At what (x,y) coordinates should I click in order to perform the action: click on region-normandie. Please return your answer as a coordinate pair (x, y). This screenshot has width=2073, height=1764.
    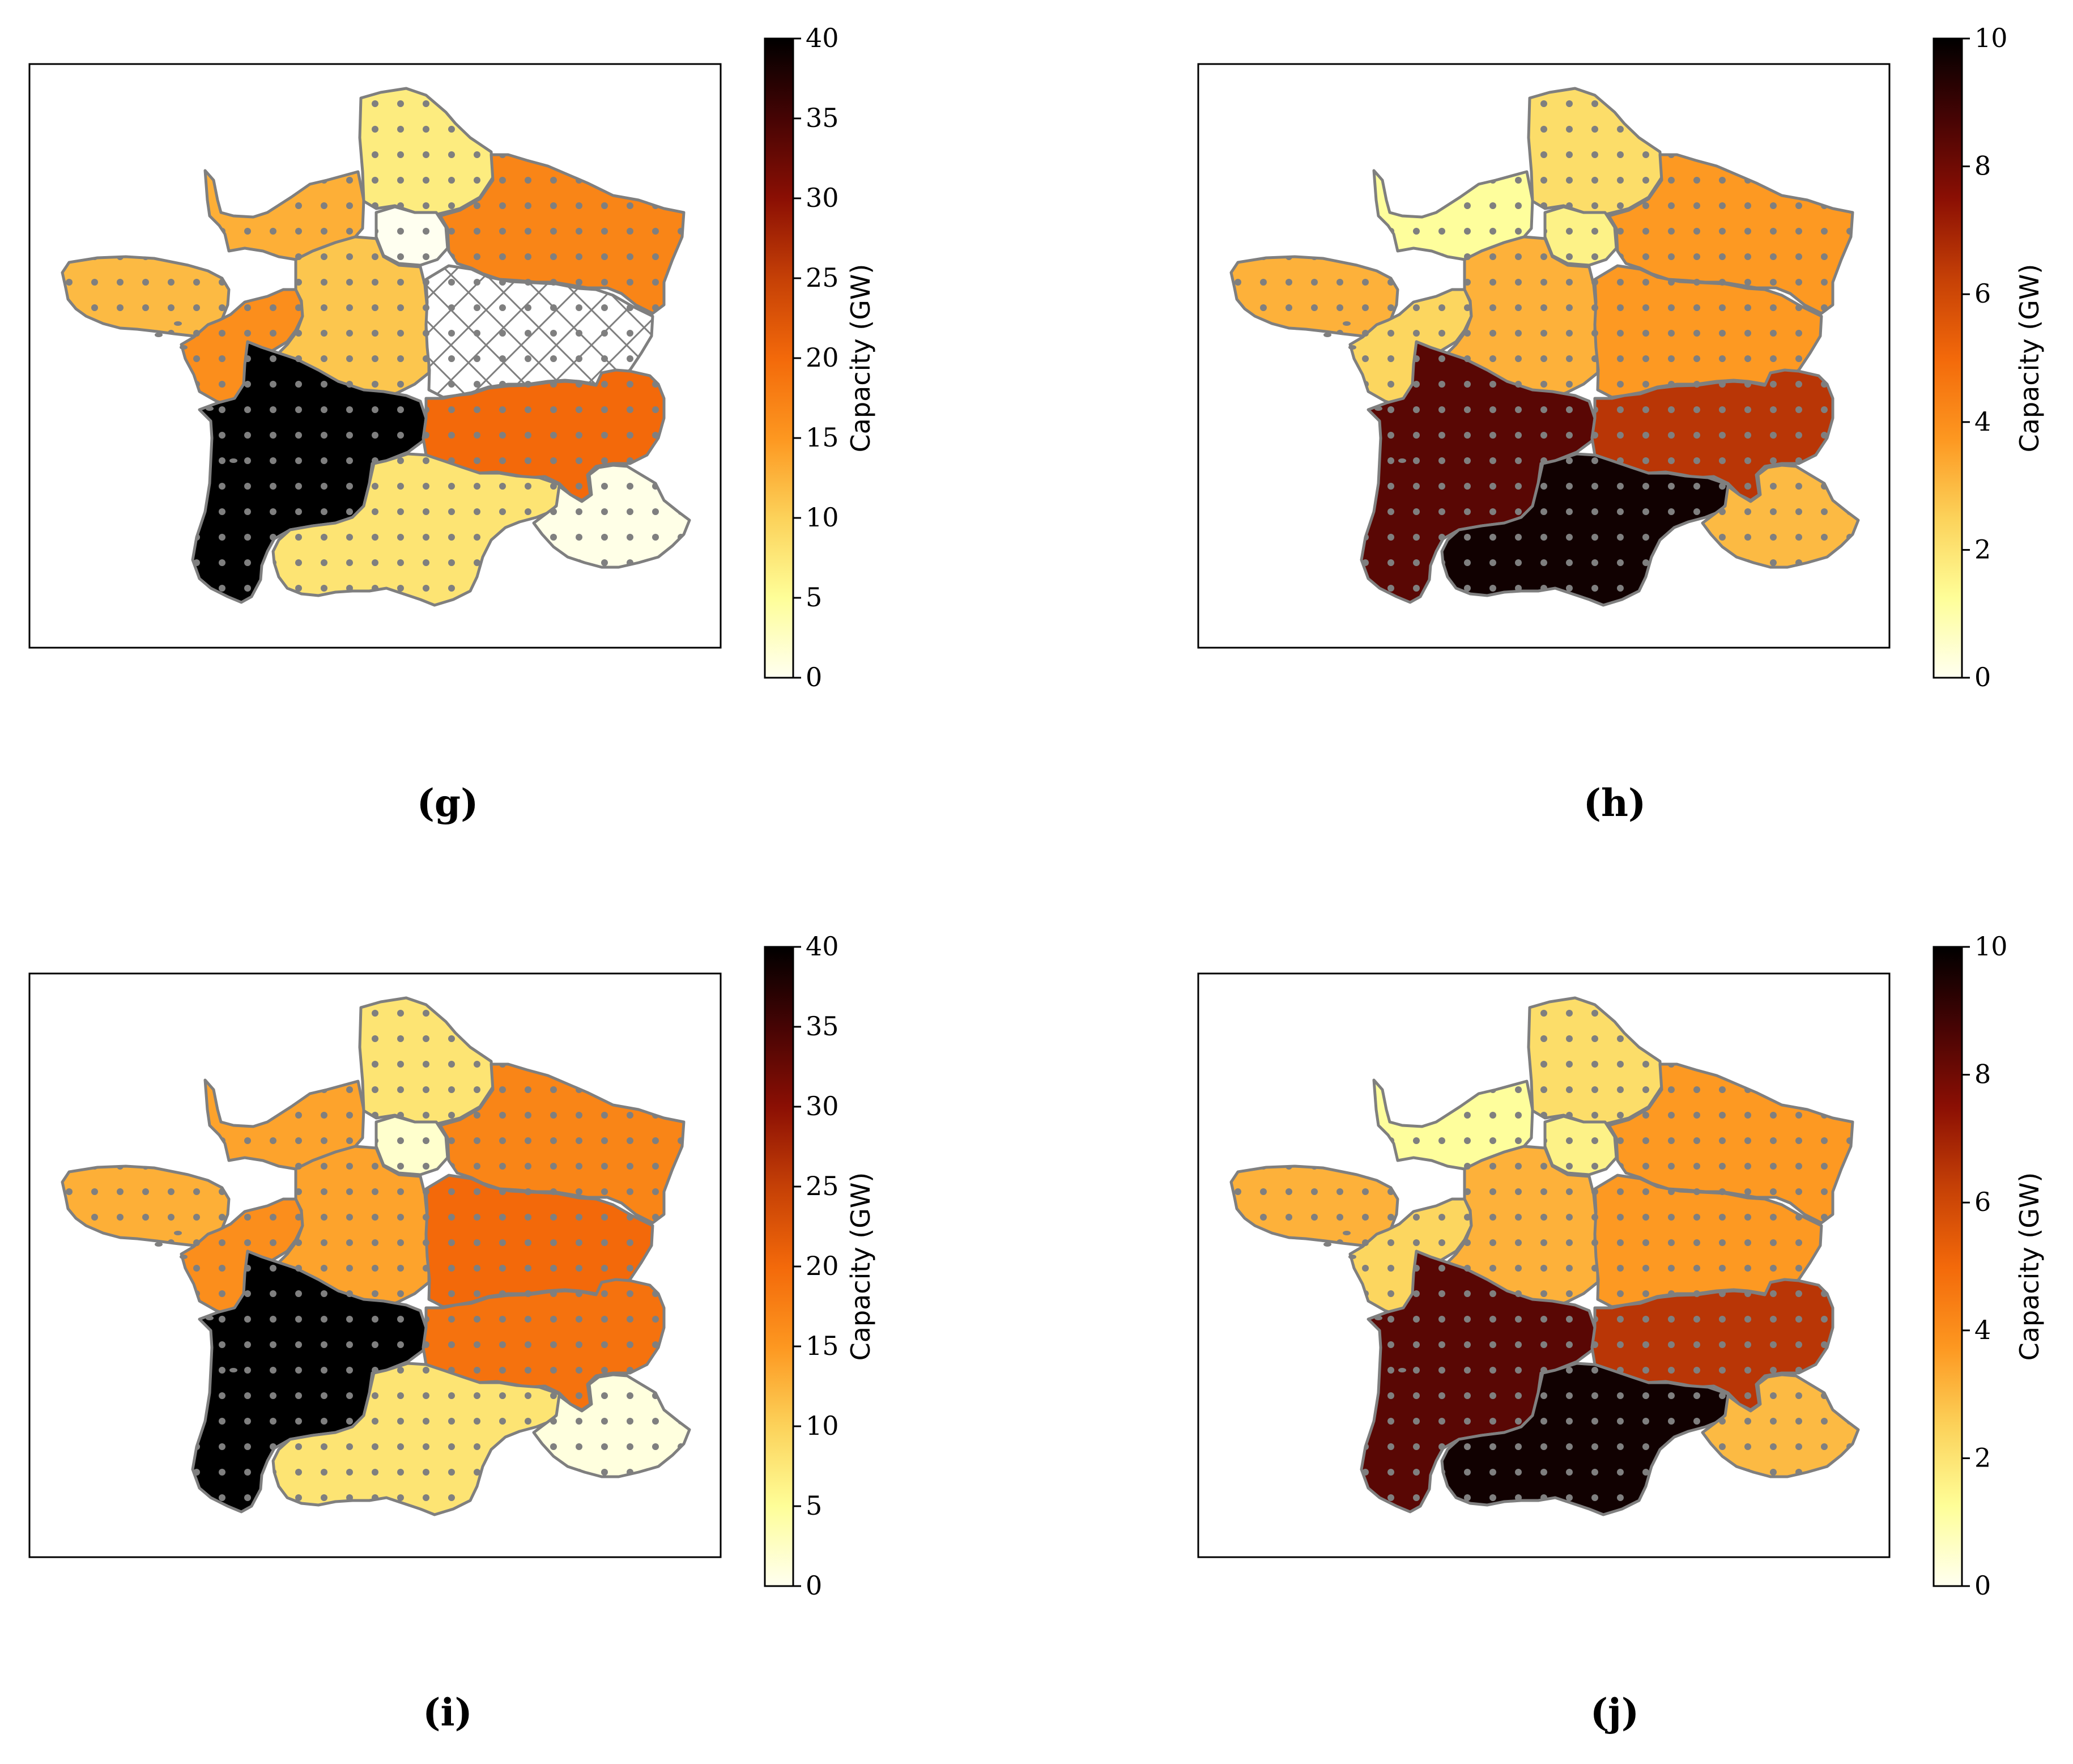
    Looking at the image, I should click on (1453, 1124).